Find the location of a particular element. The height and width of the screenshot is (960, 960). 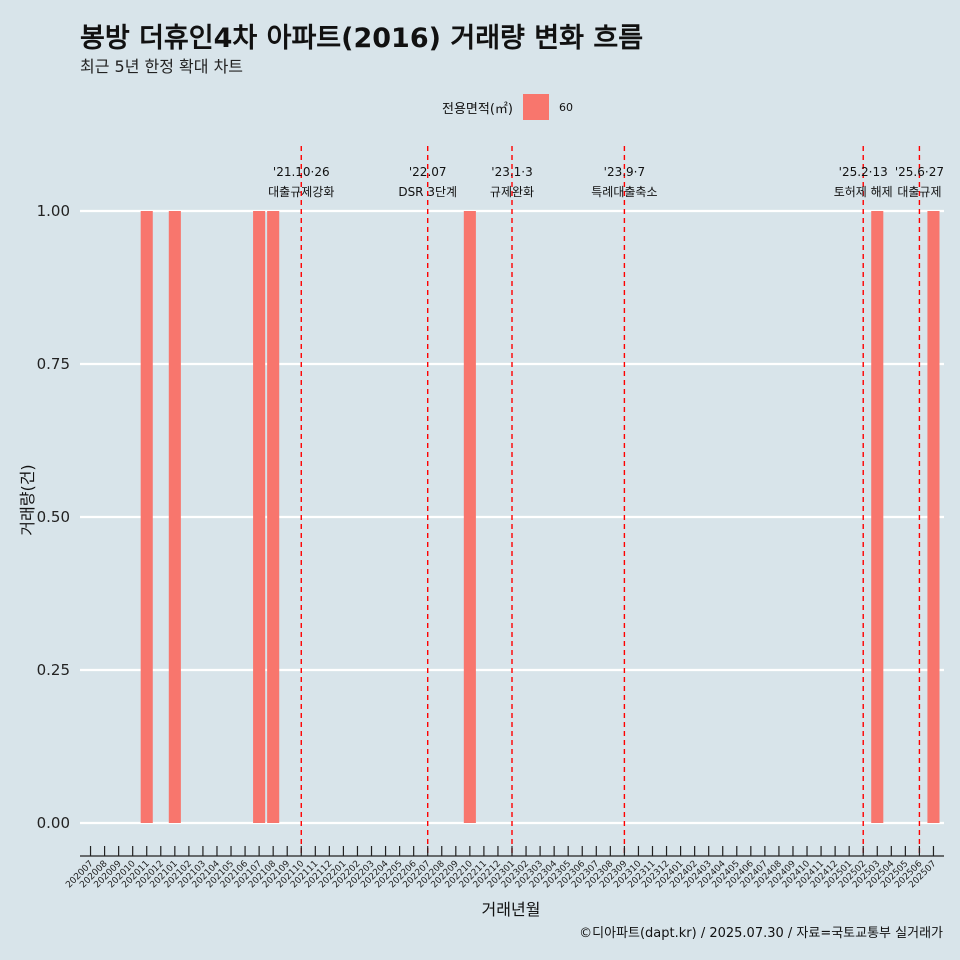

event-label: 대출규제강화 is located at coordinates (301, 192).